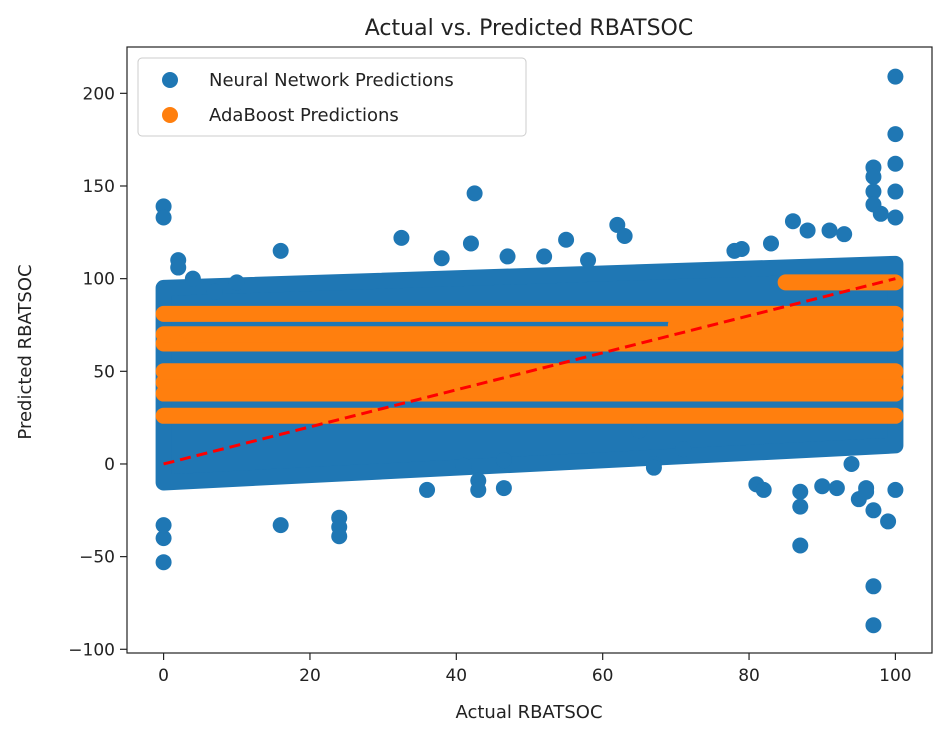  I want to click on y-tick-label: 200, so click(99, 94).